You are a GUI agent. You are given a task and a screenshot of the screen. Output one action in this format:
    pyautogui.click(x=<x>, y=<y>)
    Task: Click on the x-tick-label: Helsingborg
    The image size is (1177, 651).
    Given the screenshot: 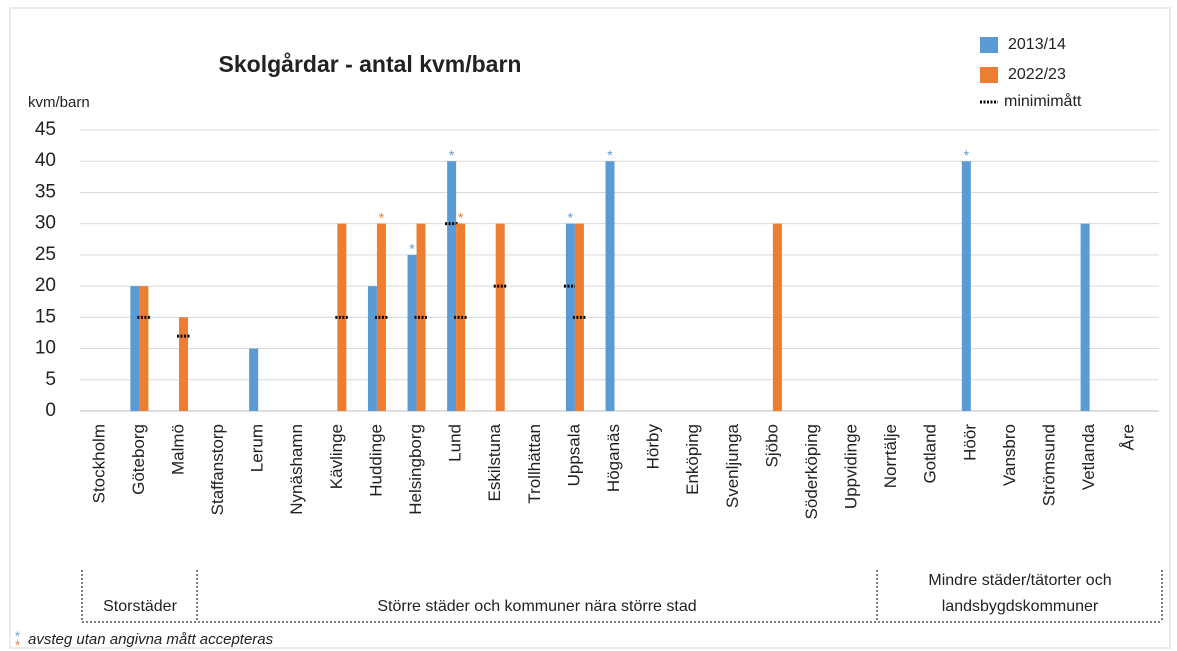 What is the action you would take?
    pyautogui.click(x=415, y=469)
    